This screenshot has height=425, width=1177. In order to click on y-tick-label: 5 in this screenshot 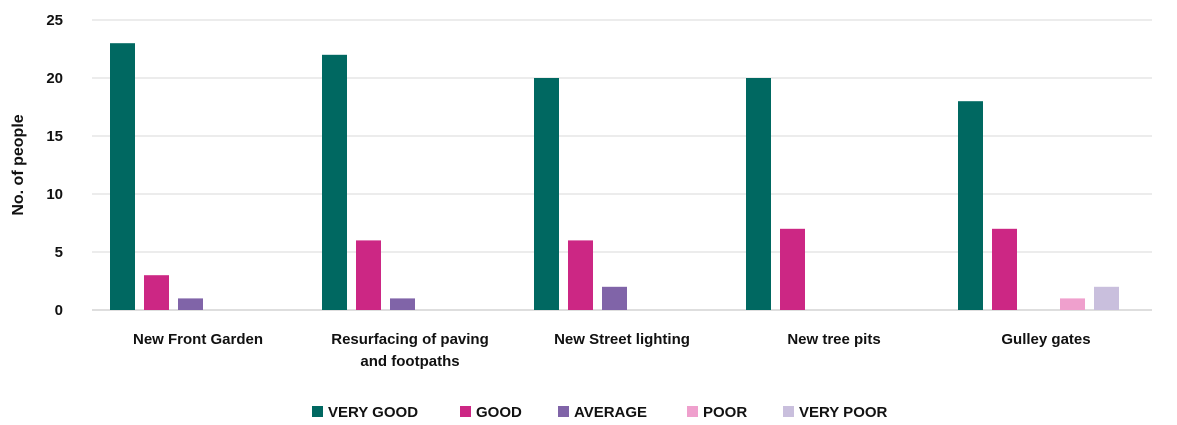, I will do `click(59, 252)`.